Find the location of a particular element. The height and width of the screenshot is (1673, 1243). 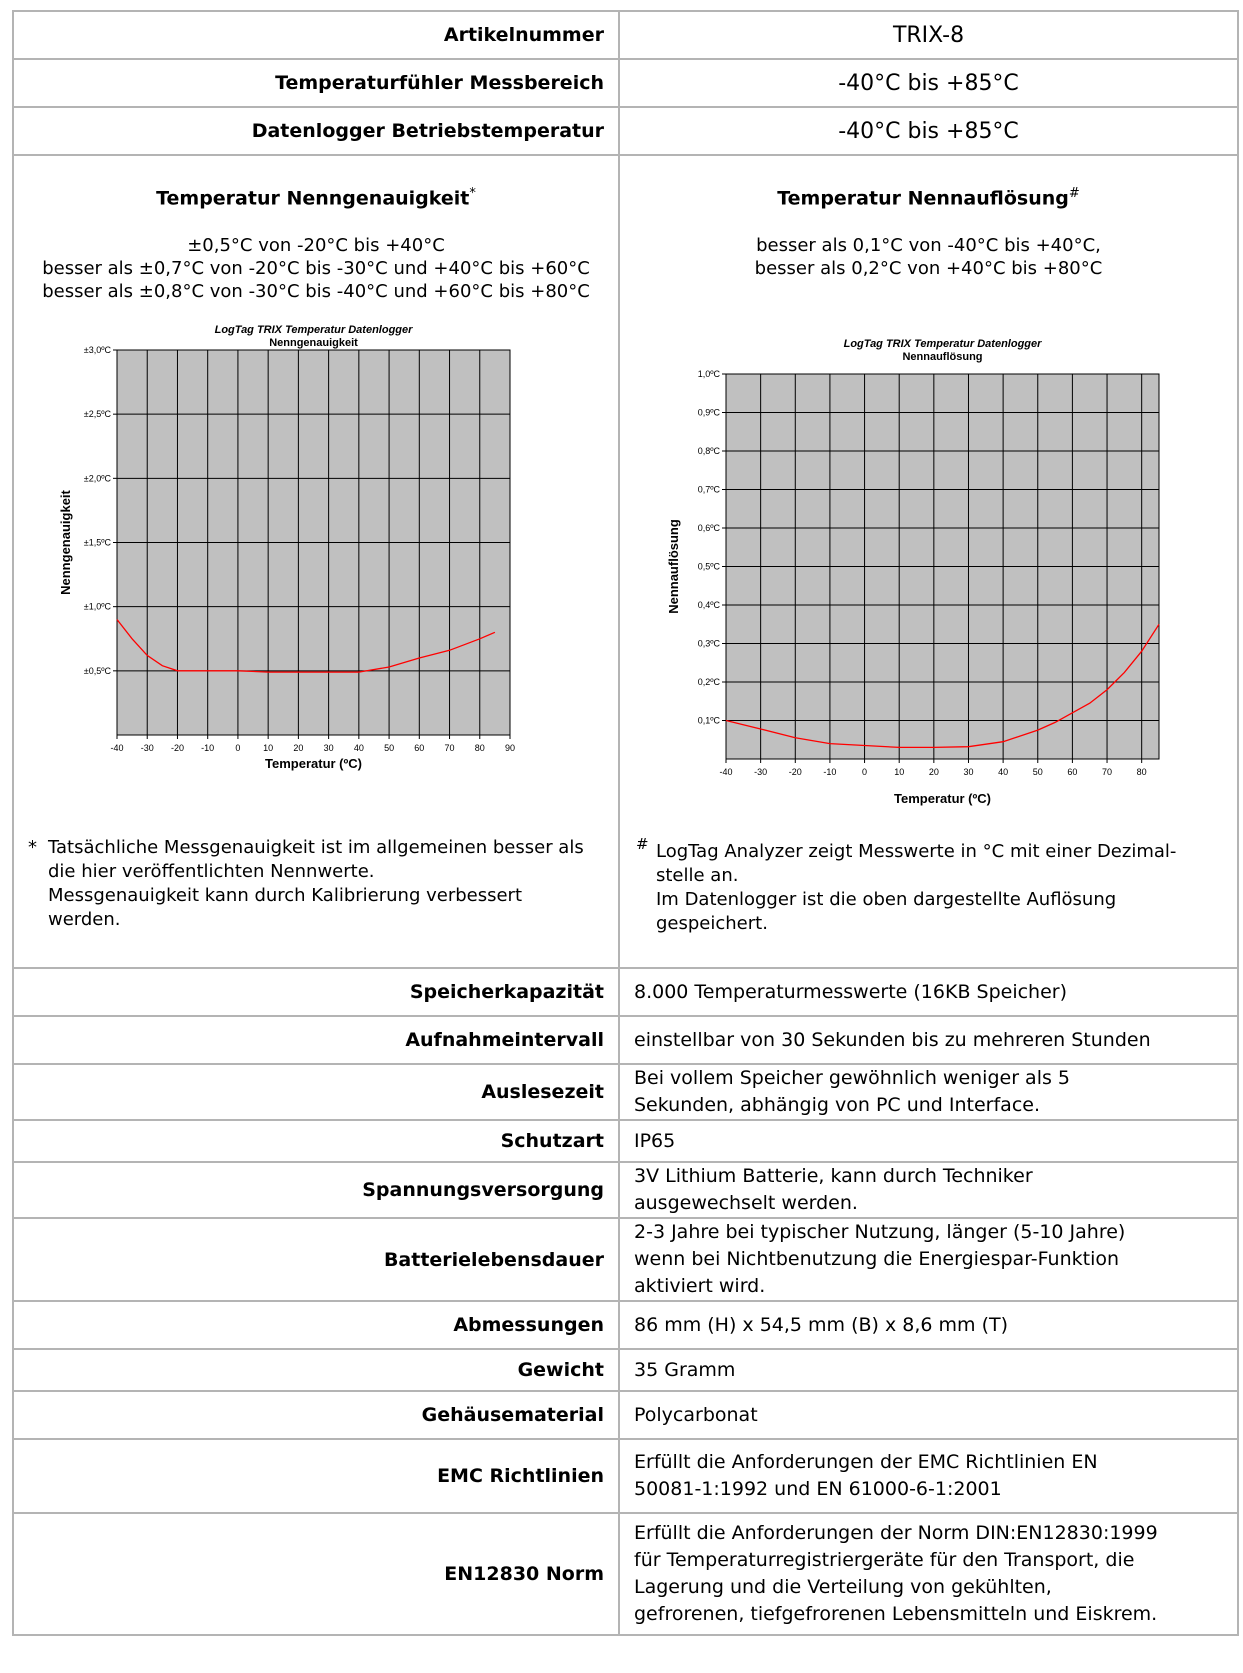

row-value-line: 35 Gramm is located at coordinates (685, 1369).